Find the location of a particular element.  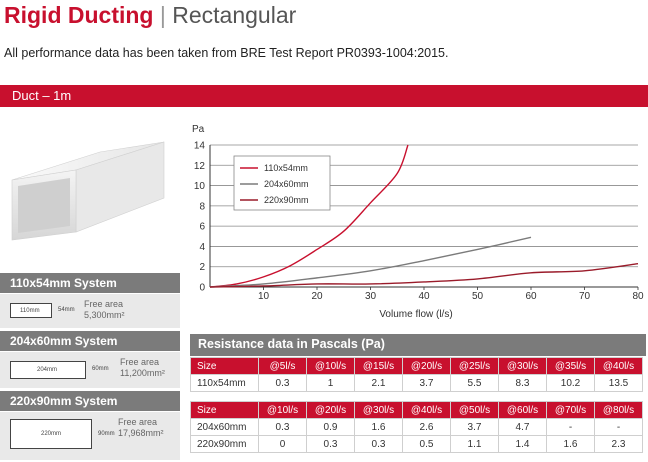

table-header-cell: Size is located at coordinates (224, 366).